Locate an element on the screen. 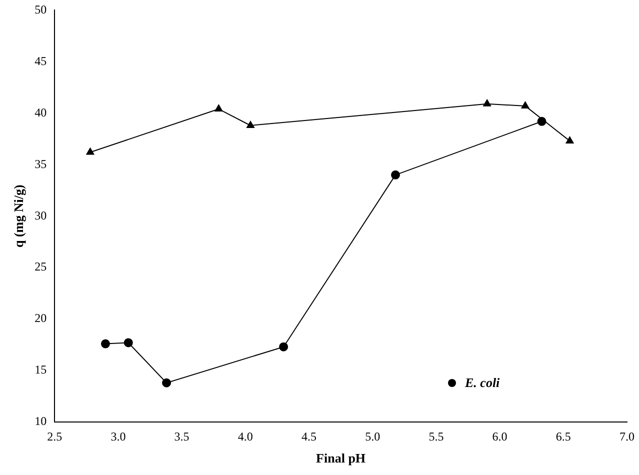  x-tick-label: 7.0 is located at coordinates (627, 436).